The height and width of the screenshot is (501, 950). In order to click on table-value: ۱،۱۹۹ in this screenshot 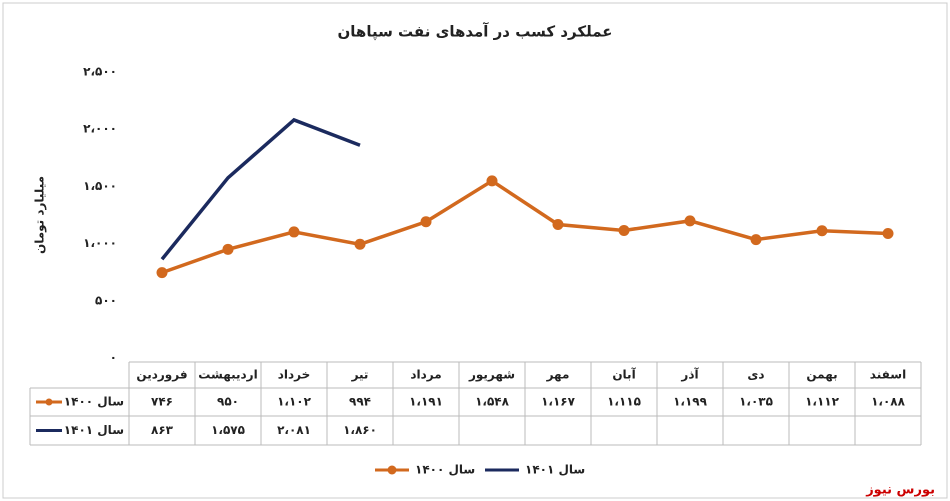, I will do `click(690, 402)`.